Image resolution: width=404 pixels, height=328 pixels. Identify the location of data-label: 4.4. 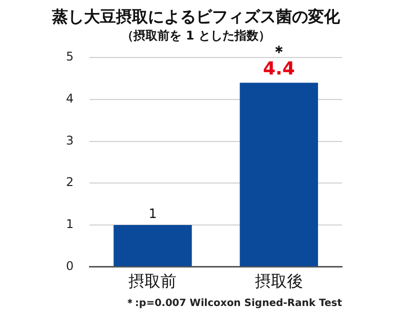
(278, 69).